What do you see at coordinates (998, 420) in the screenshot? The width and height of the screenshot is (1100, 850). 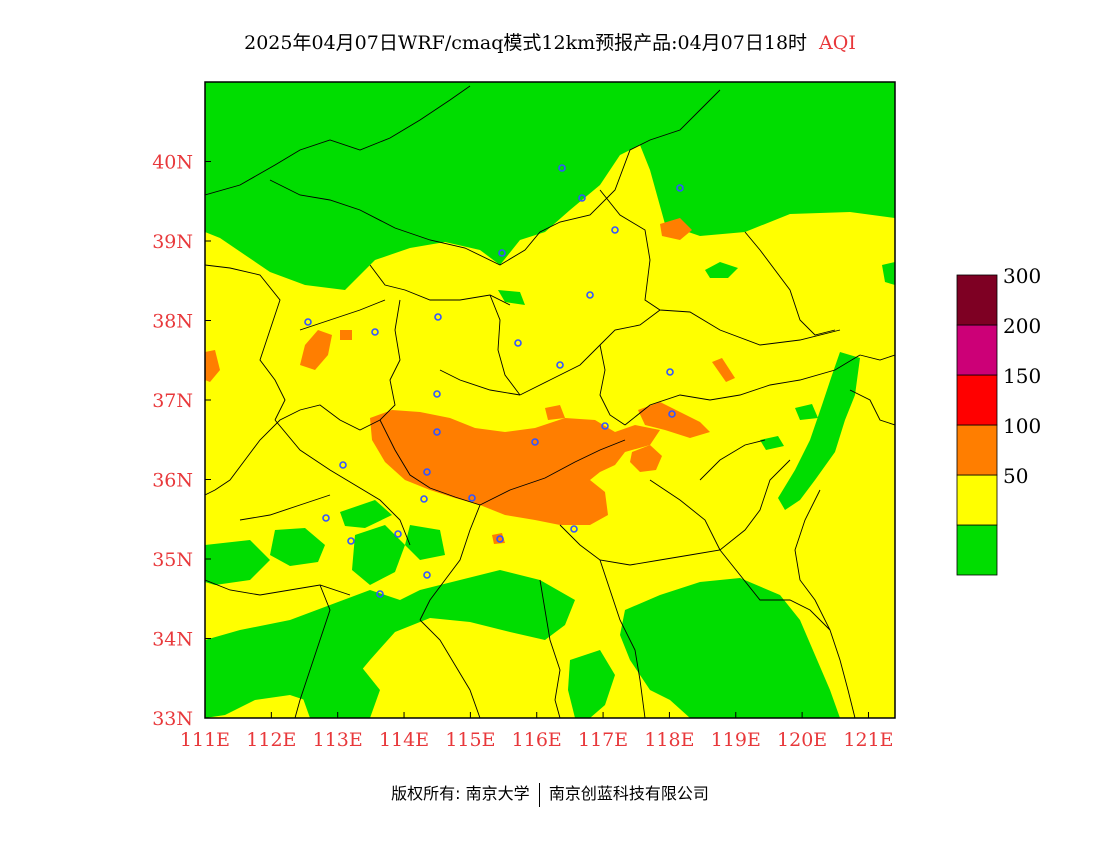 I see `aqi-colorbar: 50 100 150 200 300` at bounding box center [998, 420].